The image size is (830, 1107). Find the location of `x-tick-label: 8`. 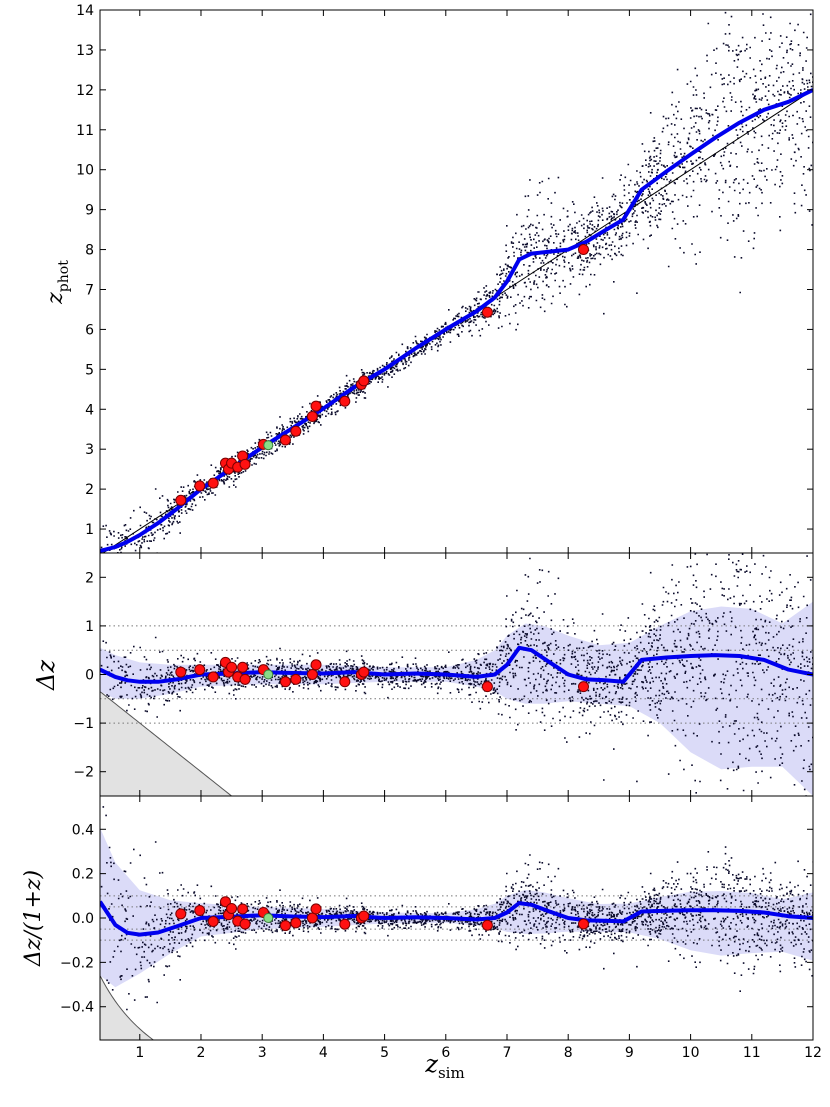

x-tick-label: 8 is located at coordinates (568, 1053).